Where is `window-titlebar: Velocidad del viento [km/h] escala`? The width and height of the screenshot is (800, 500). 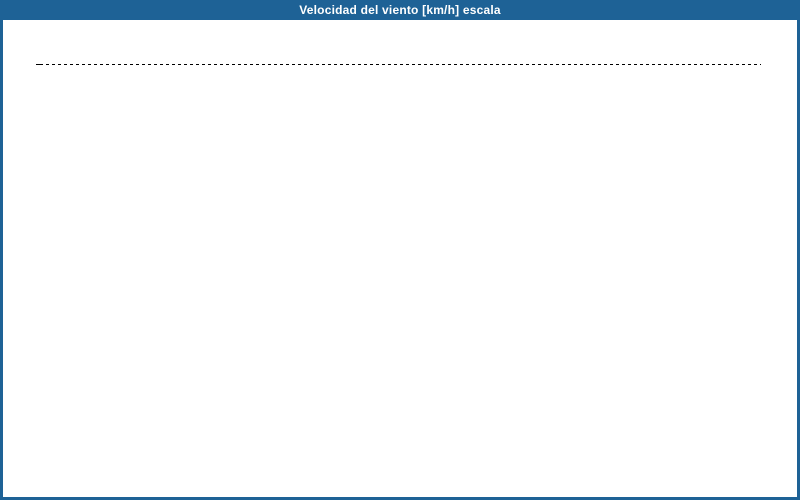 window-titlebar: Velocidad del viento [km/h] escala is located at coordinates (400, 10).